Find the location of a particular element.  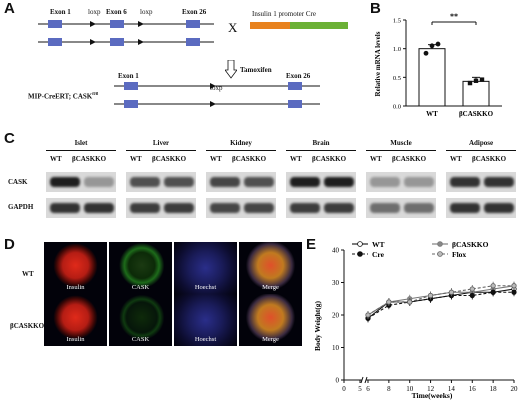

if-row-label-wt: WT is located at coordinates (28, 274).